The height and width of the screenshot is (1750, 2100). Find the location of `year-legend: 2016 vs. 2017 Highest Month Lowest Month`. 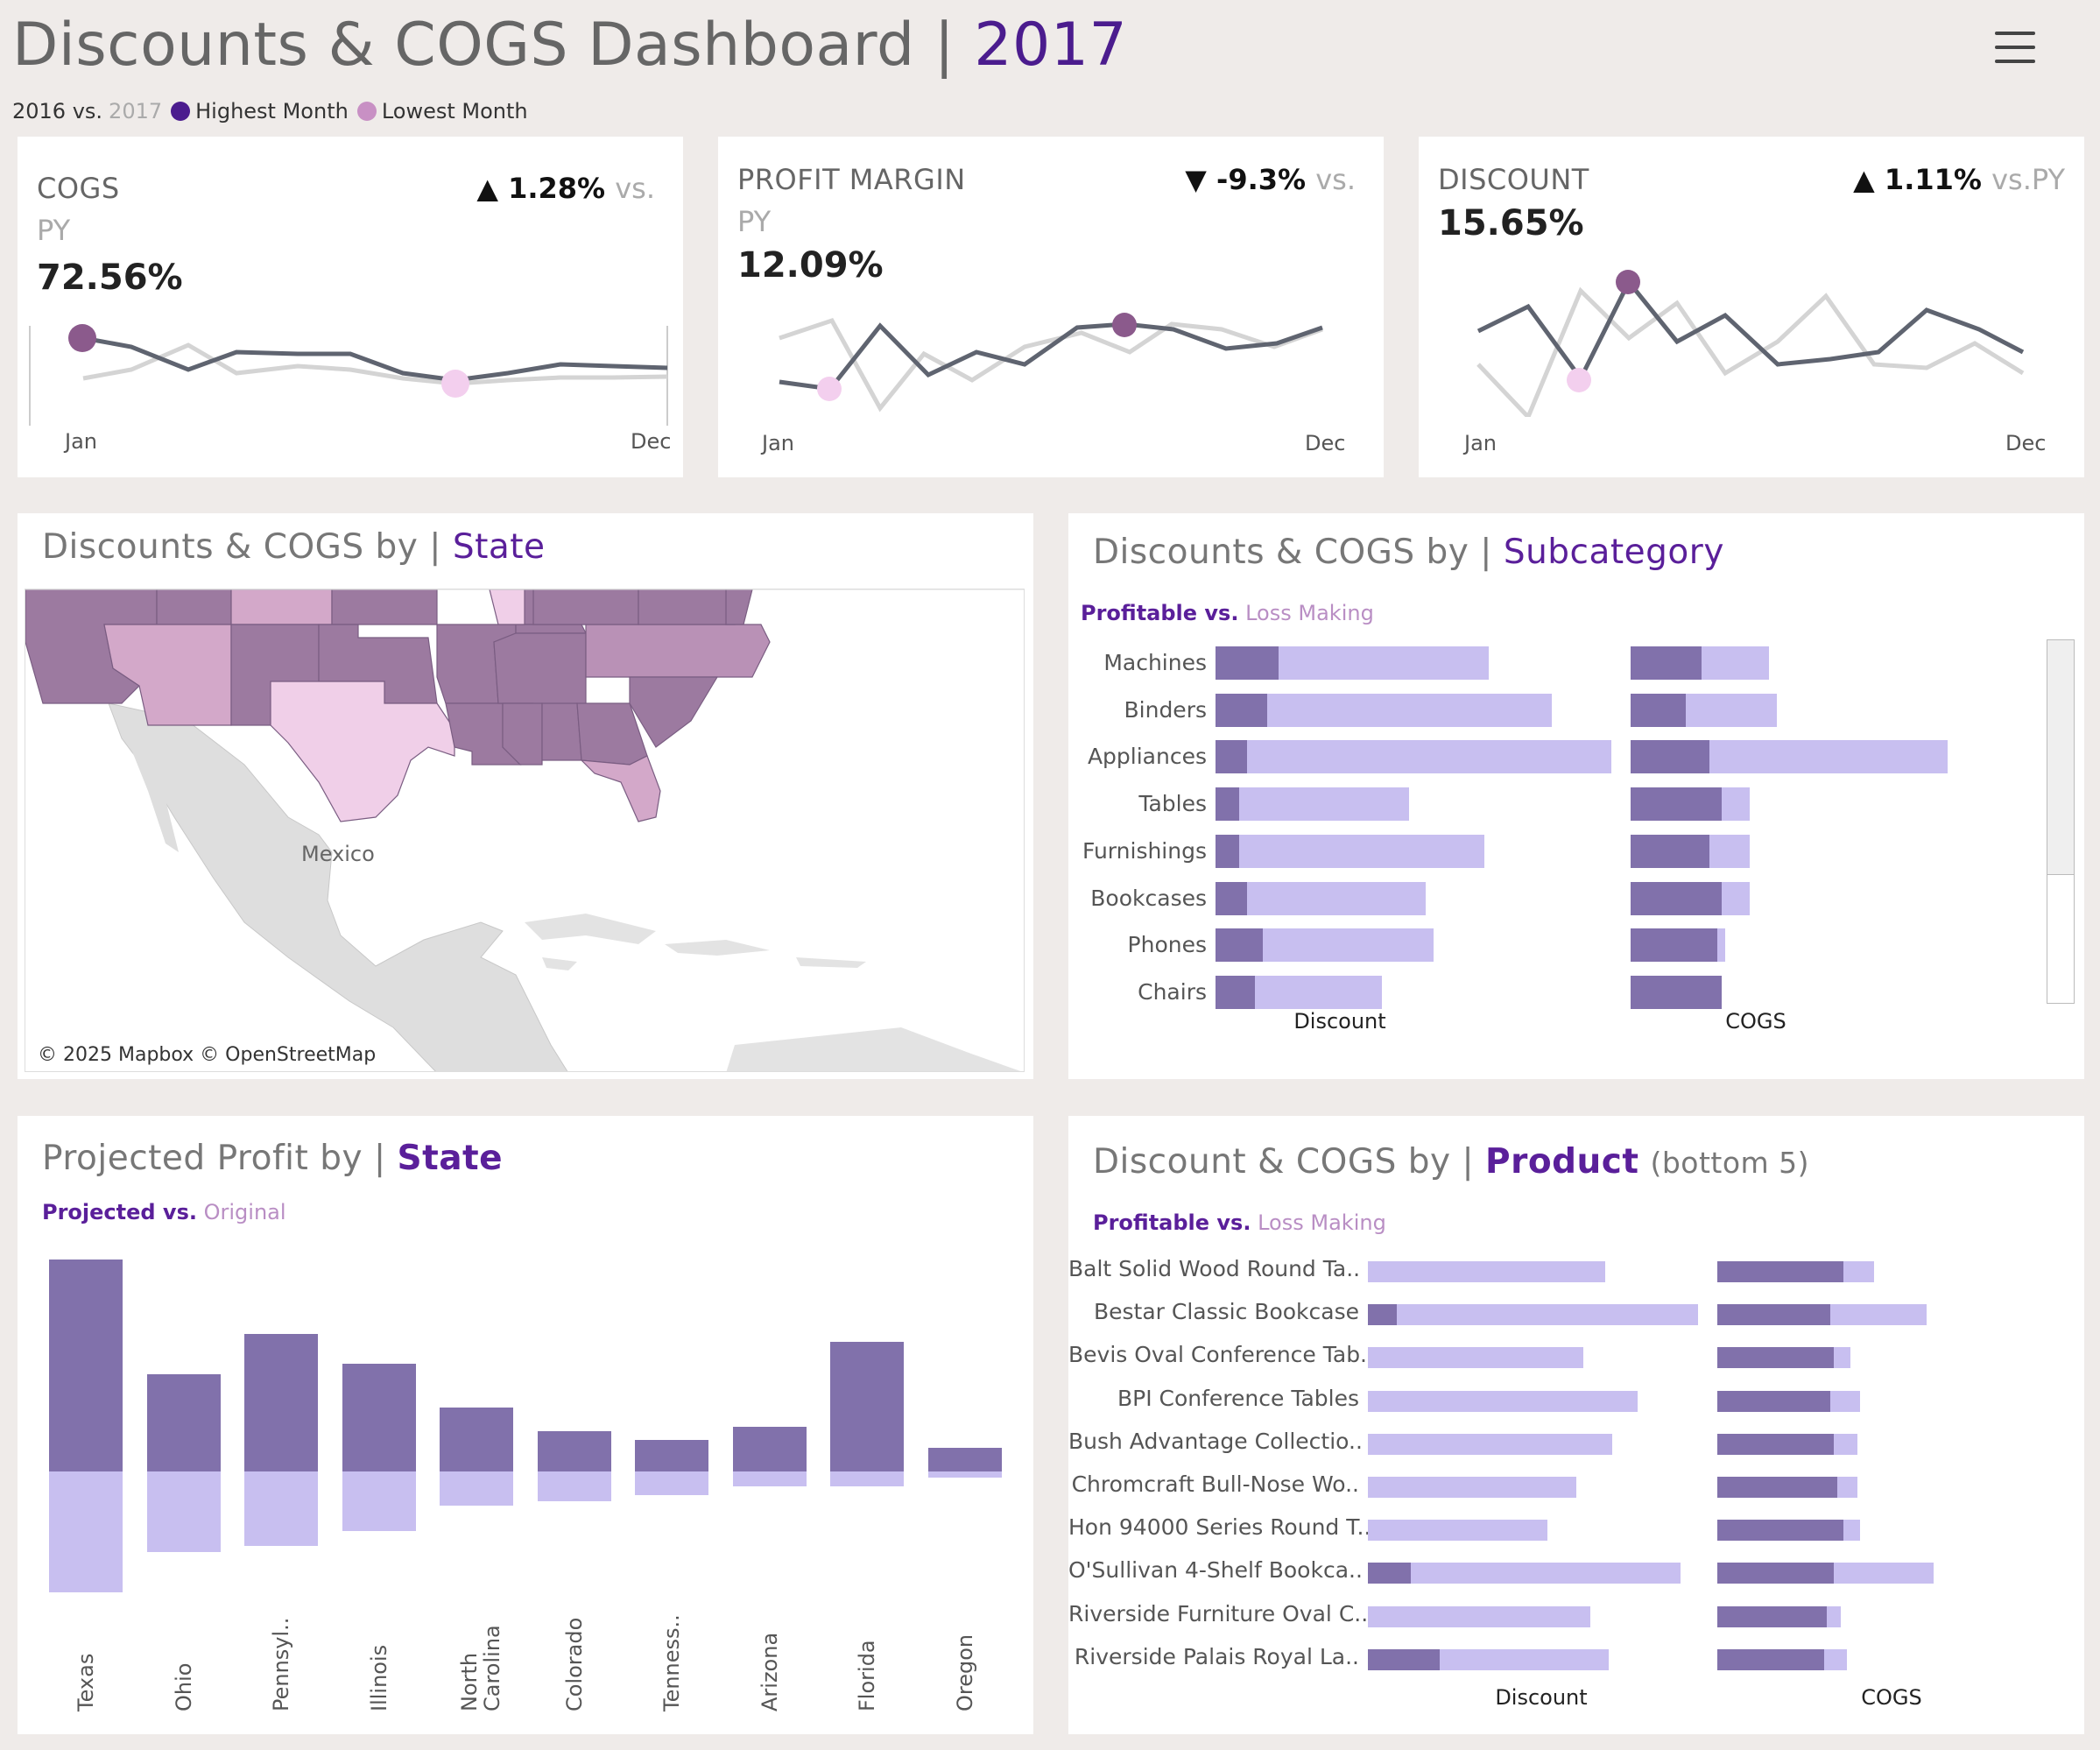

year-legend: 2016 vs. 2017 Highest Month Lowest Month is located at coordinates (270, 111).